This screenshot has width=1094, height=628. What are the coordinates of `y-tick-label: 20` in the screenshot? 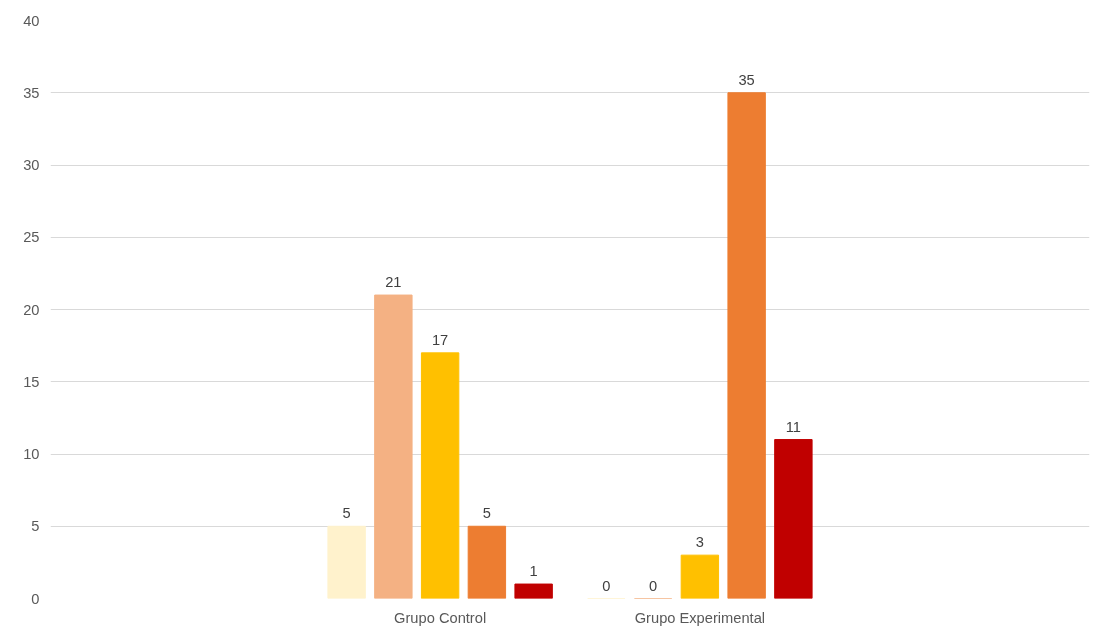 It's located at (31, 309).